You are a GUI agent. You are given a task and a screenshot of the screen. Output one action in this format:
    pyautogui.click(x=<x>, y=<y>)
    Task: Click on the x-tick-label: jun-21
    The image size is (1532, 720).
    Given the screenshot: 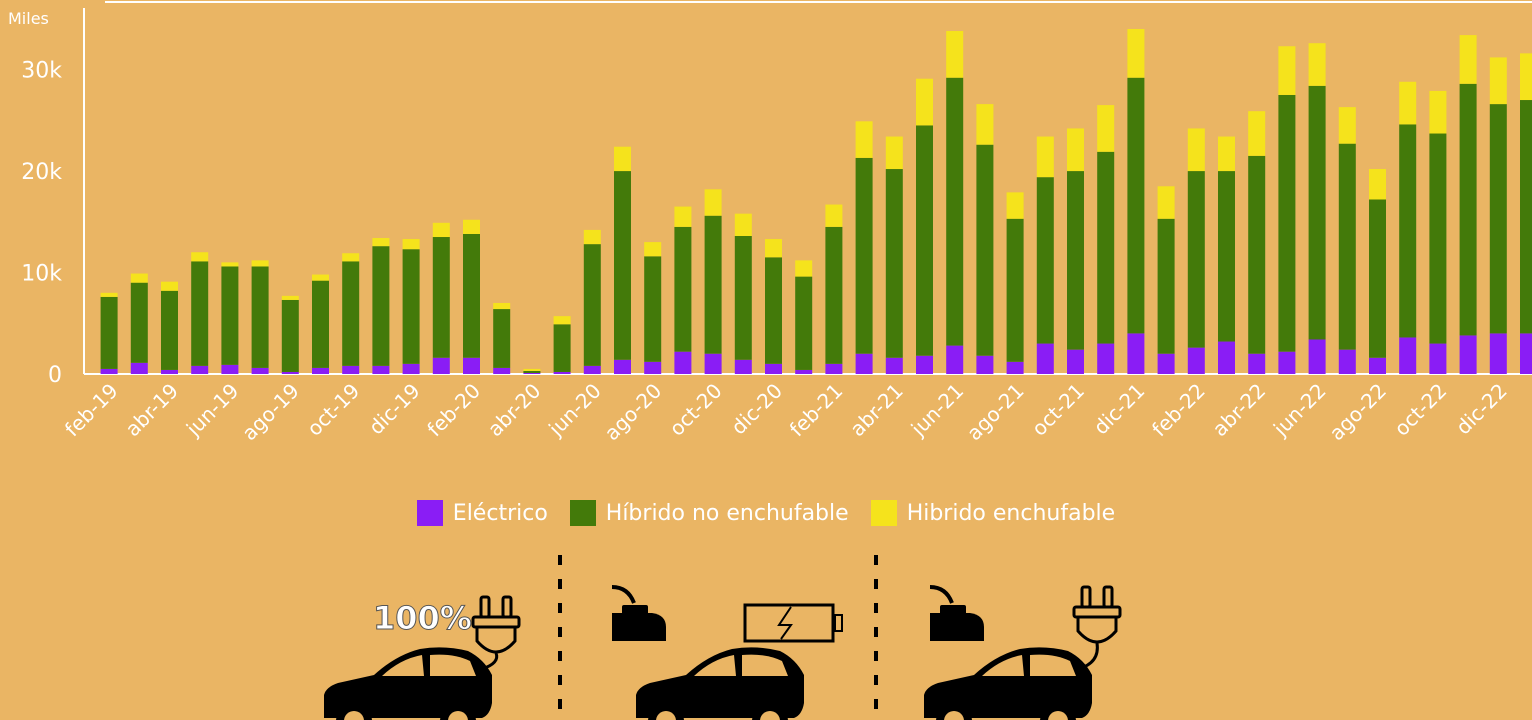 What is the action you would take?
    pyautogui.click(x=937, y=410)
    